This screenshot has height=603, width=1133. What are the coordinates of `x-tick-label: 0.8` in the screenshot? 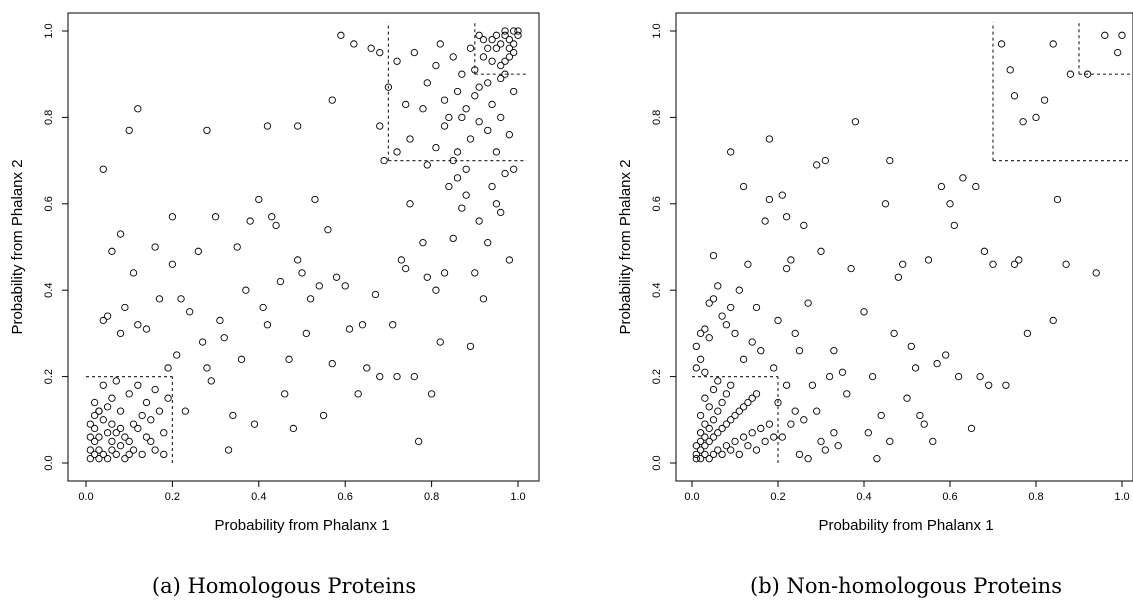 It's located at (431, 497).